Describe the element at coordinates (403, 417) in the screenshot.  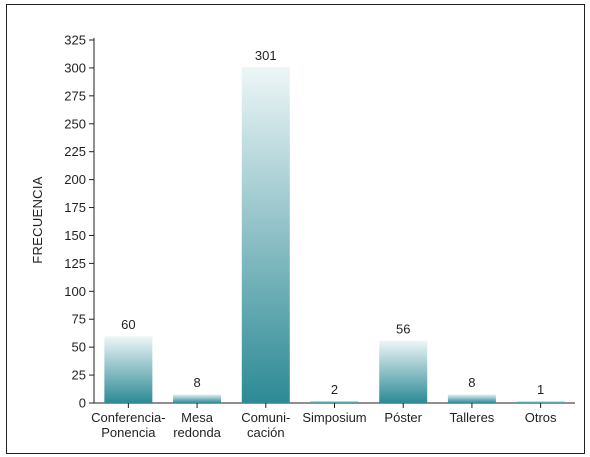
I see `x-tick-label: Póster` at that location.